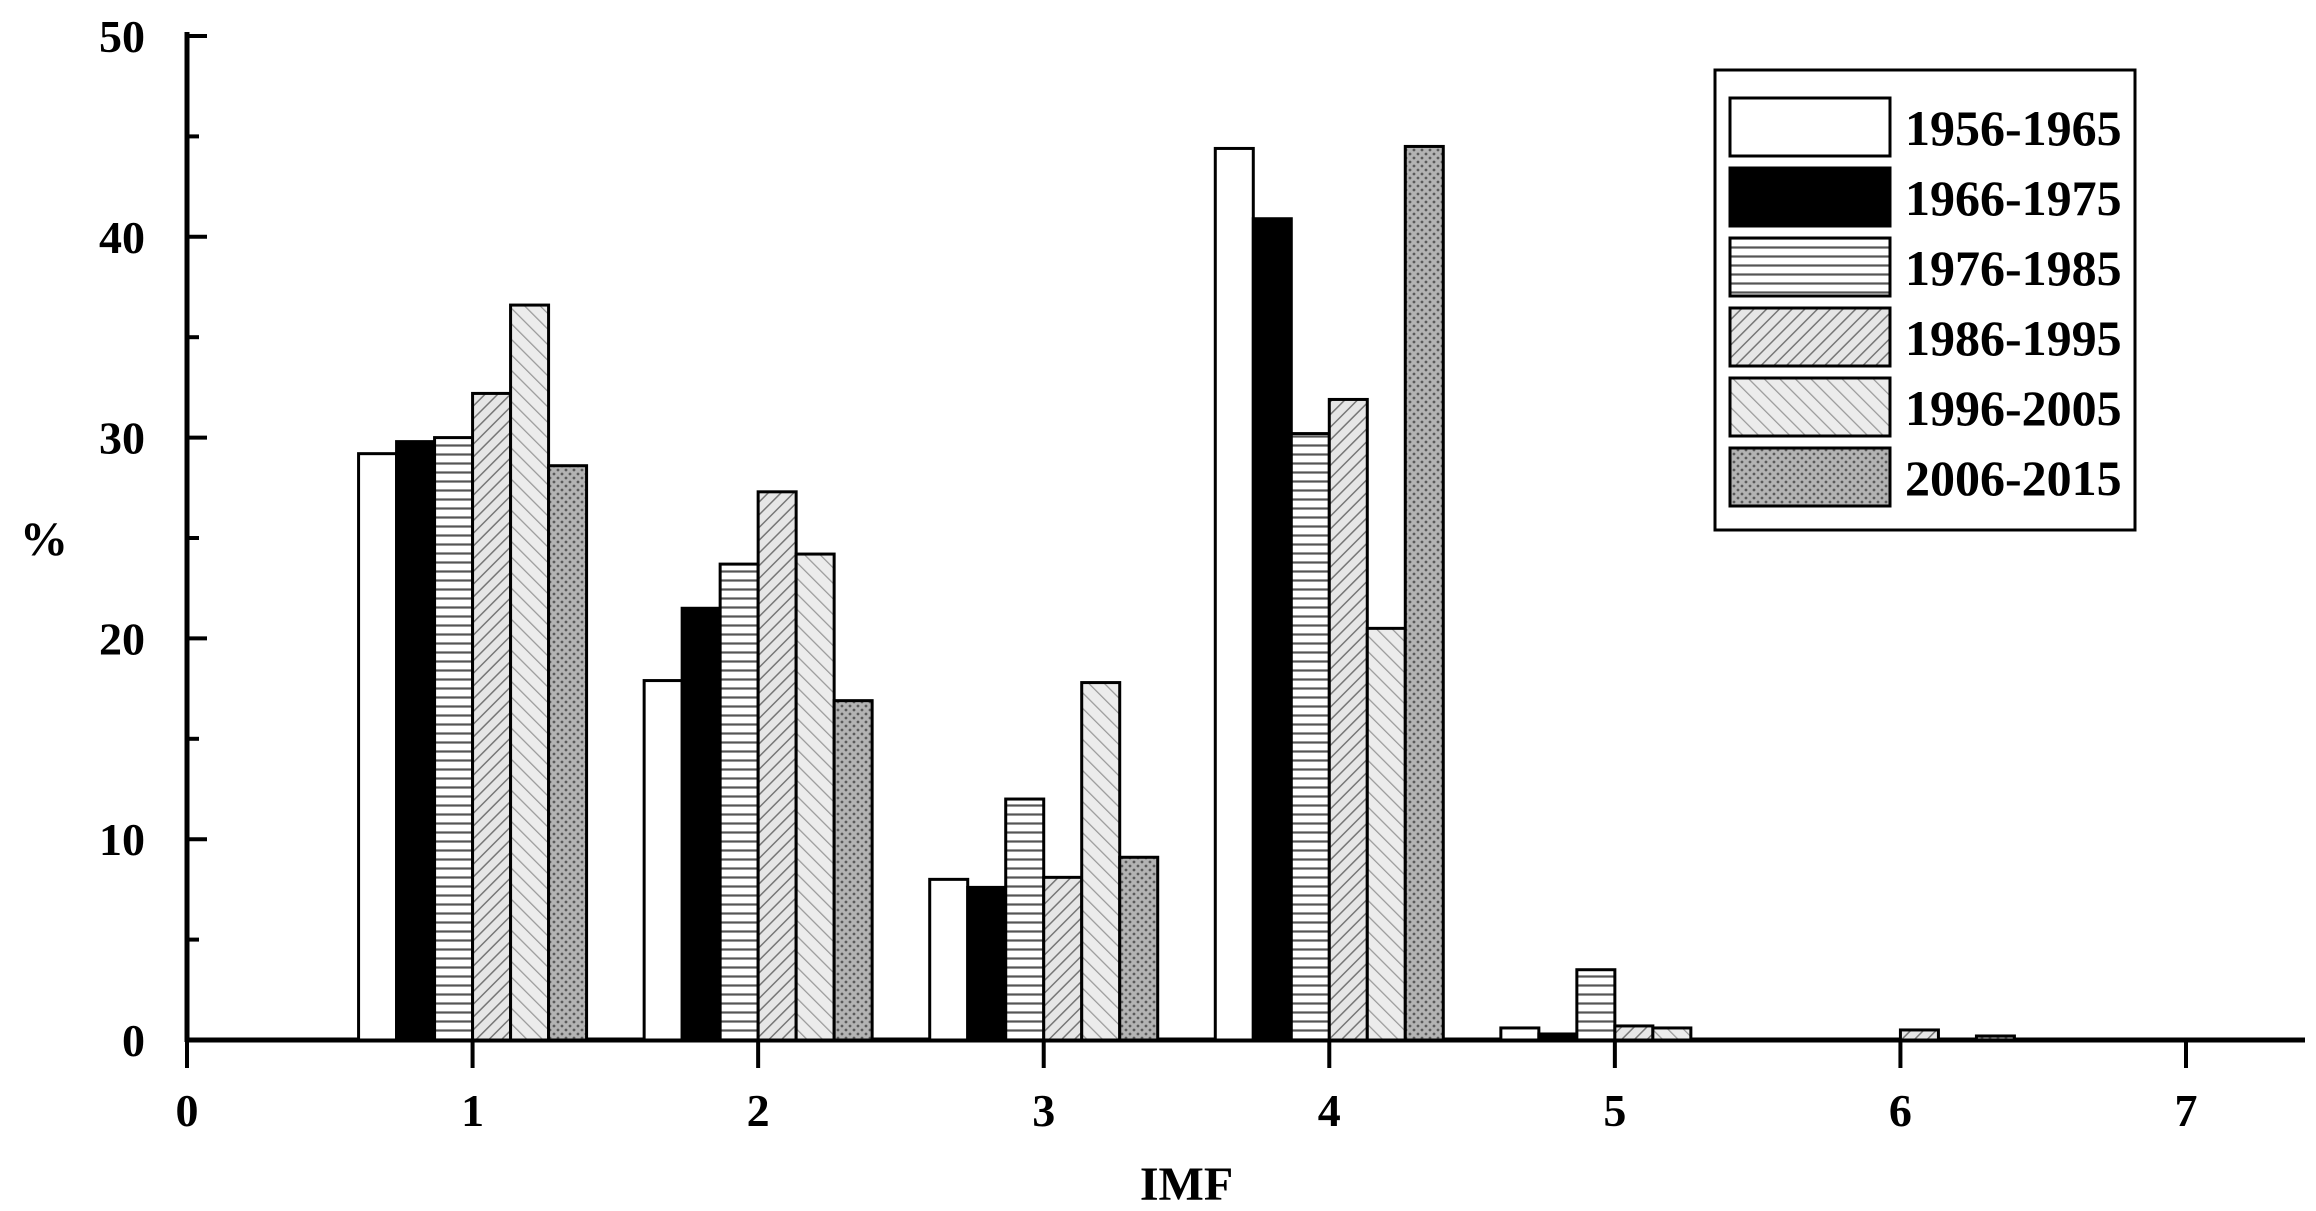  What do you see at coordinates (1614, 1110) in the screenshot?
I see `x-tick-label: 5` at bounding box center [1614, 1110].